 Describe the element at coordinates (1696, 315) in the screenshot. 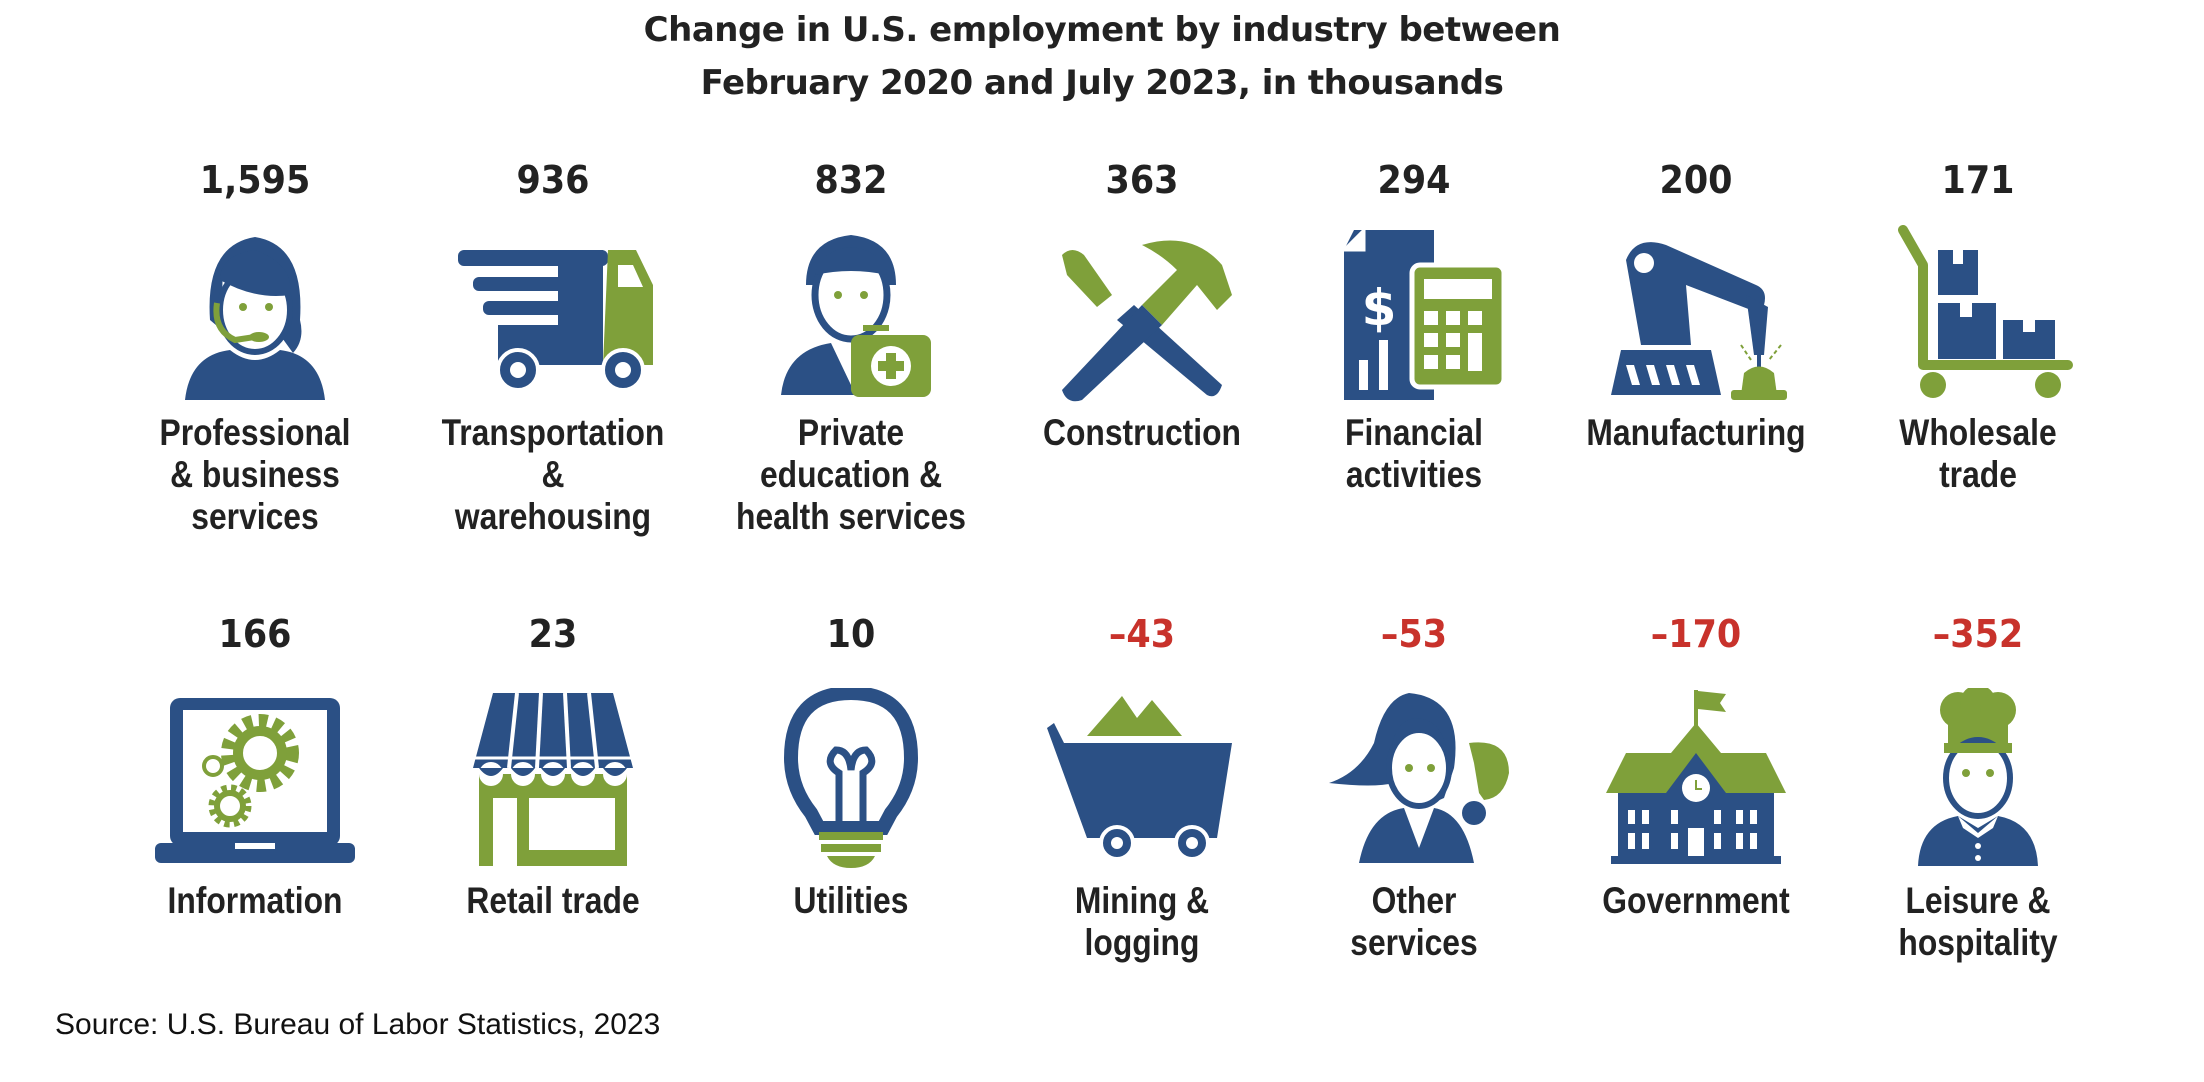

I see `robotic-arm-icon` at that location.